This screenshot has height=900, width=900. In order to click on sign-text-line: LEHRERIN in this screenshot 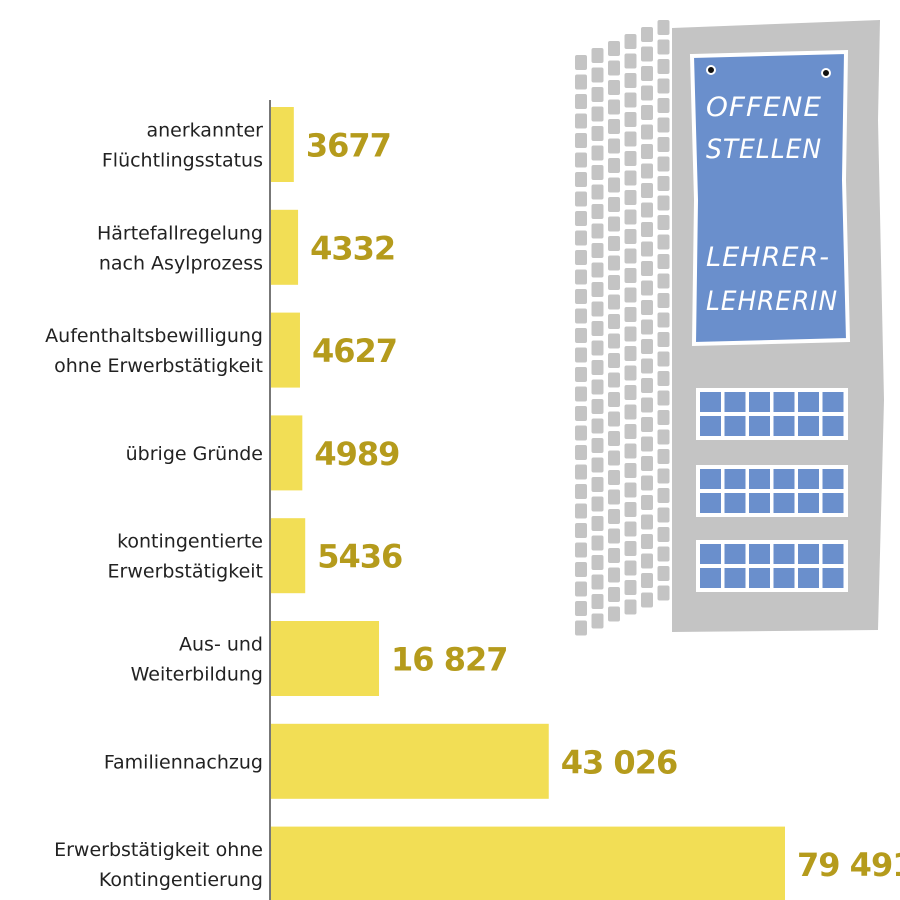, I will do `click(772, 301)`.